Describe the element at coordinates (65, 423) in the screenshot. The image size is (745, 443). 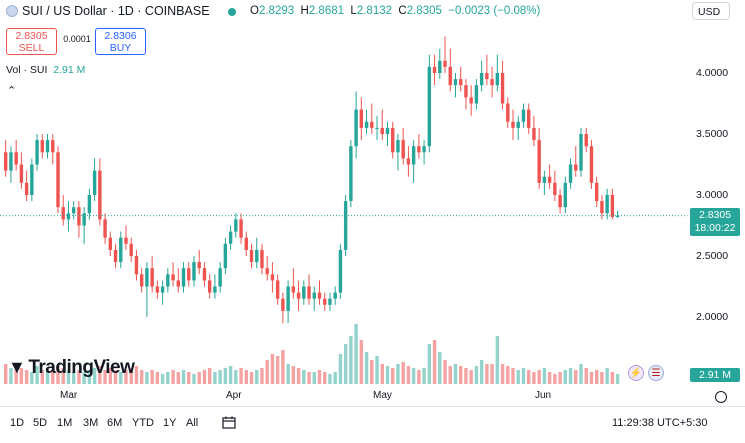
I see `range-1m: 1M` at that location.